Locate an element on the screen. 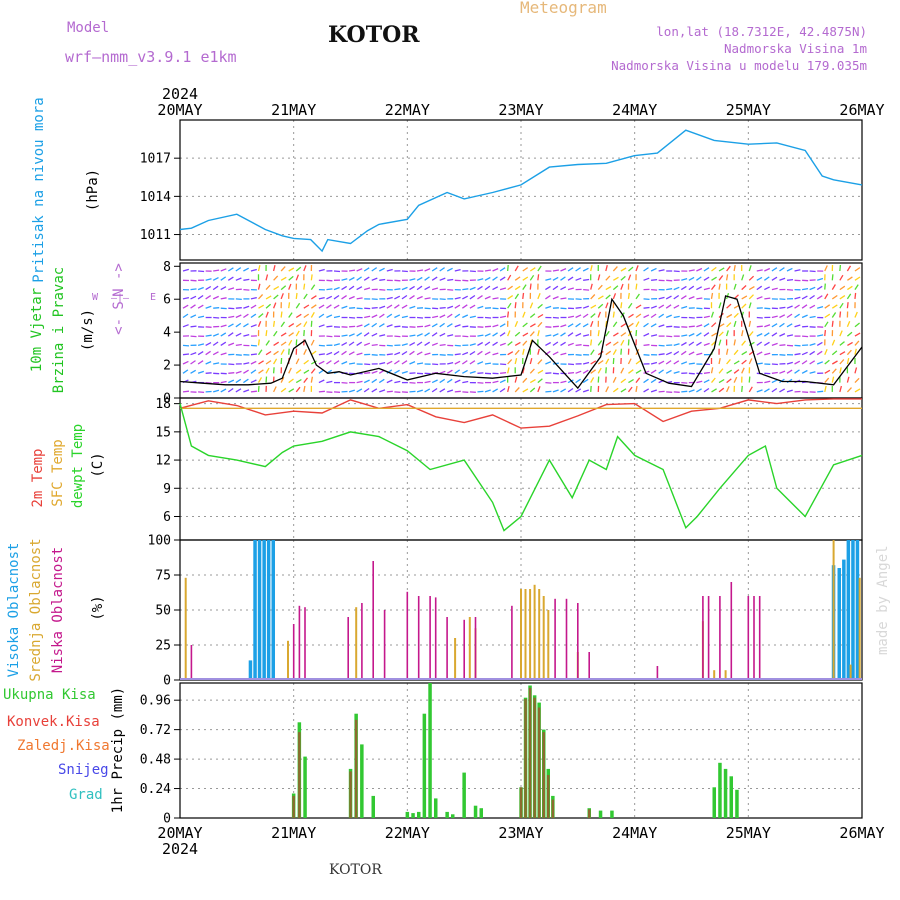  x-day-label-top: 22MAY is located at coordinates (407, 110).